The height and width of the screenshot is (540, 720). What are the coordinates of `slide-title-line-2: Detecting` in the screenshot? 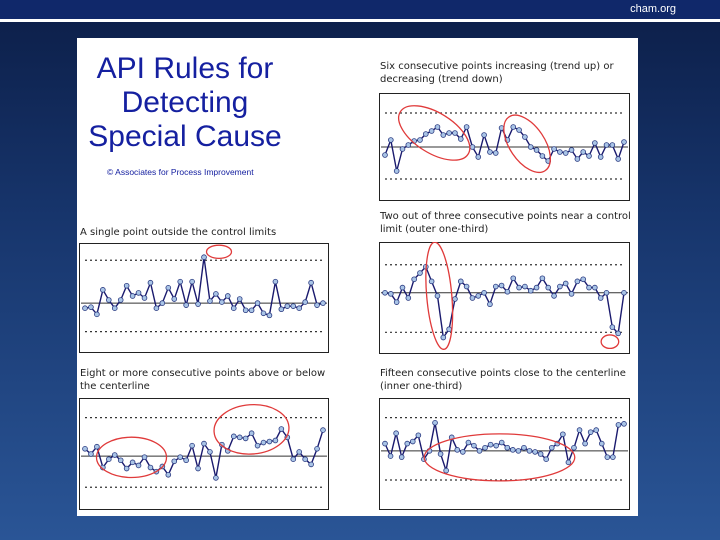 It's located at (185, 102).